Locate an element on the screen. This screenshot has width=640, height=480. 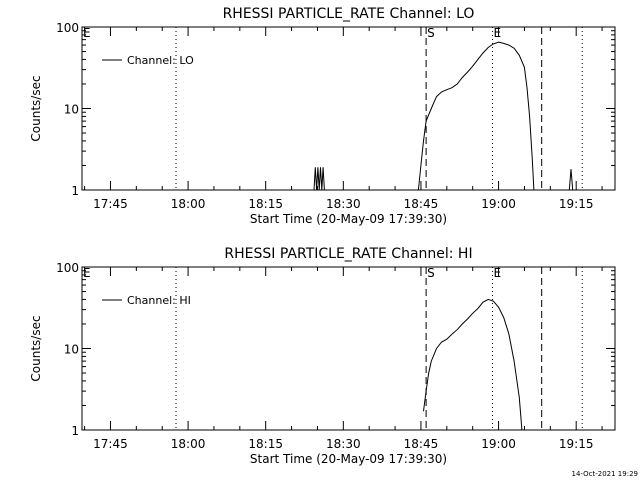
legend-label: Channel: HI is located at coordinates (159, 300).